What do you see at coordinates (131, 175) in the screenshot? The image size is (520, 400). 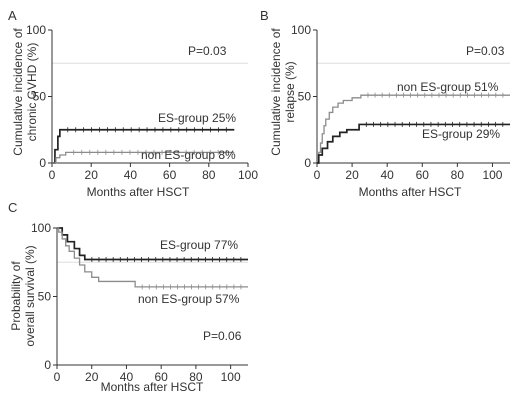 I see `panel-a-x-tick-label: 40` at bounding box center [131, 175].